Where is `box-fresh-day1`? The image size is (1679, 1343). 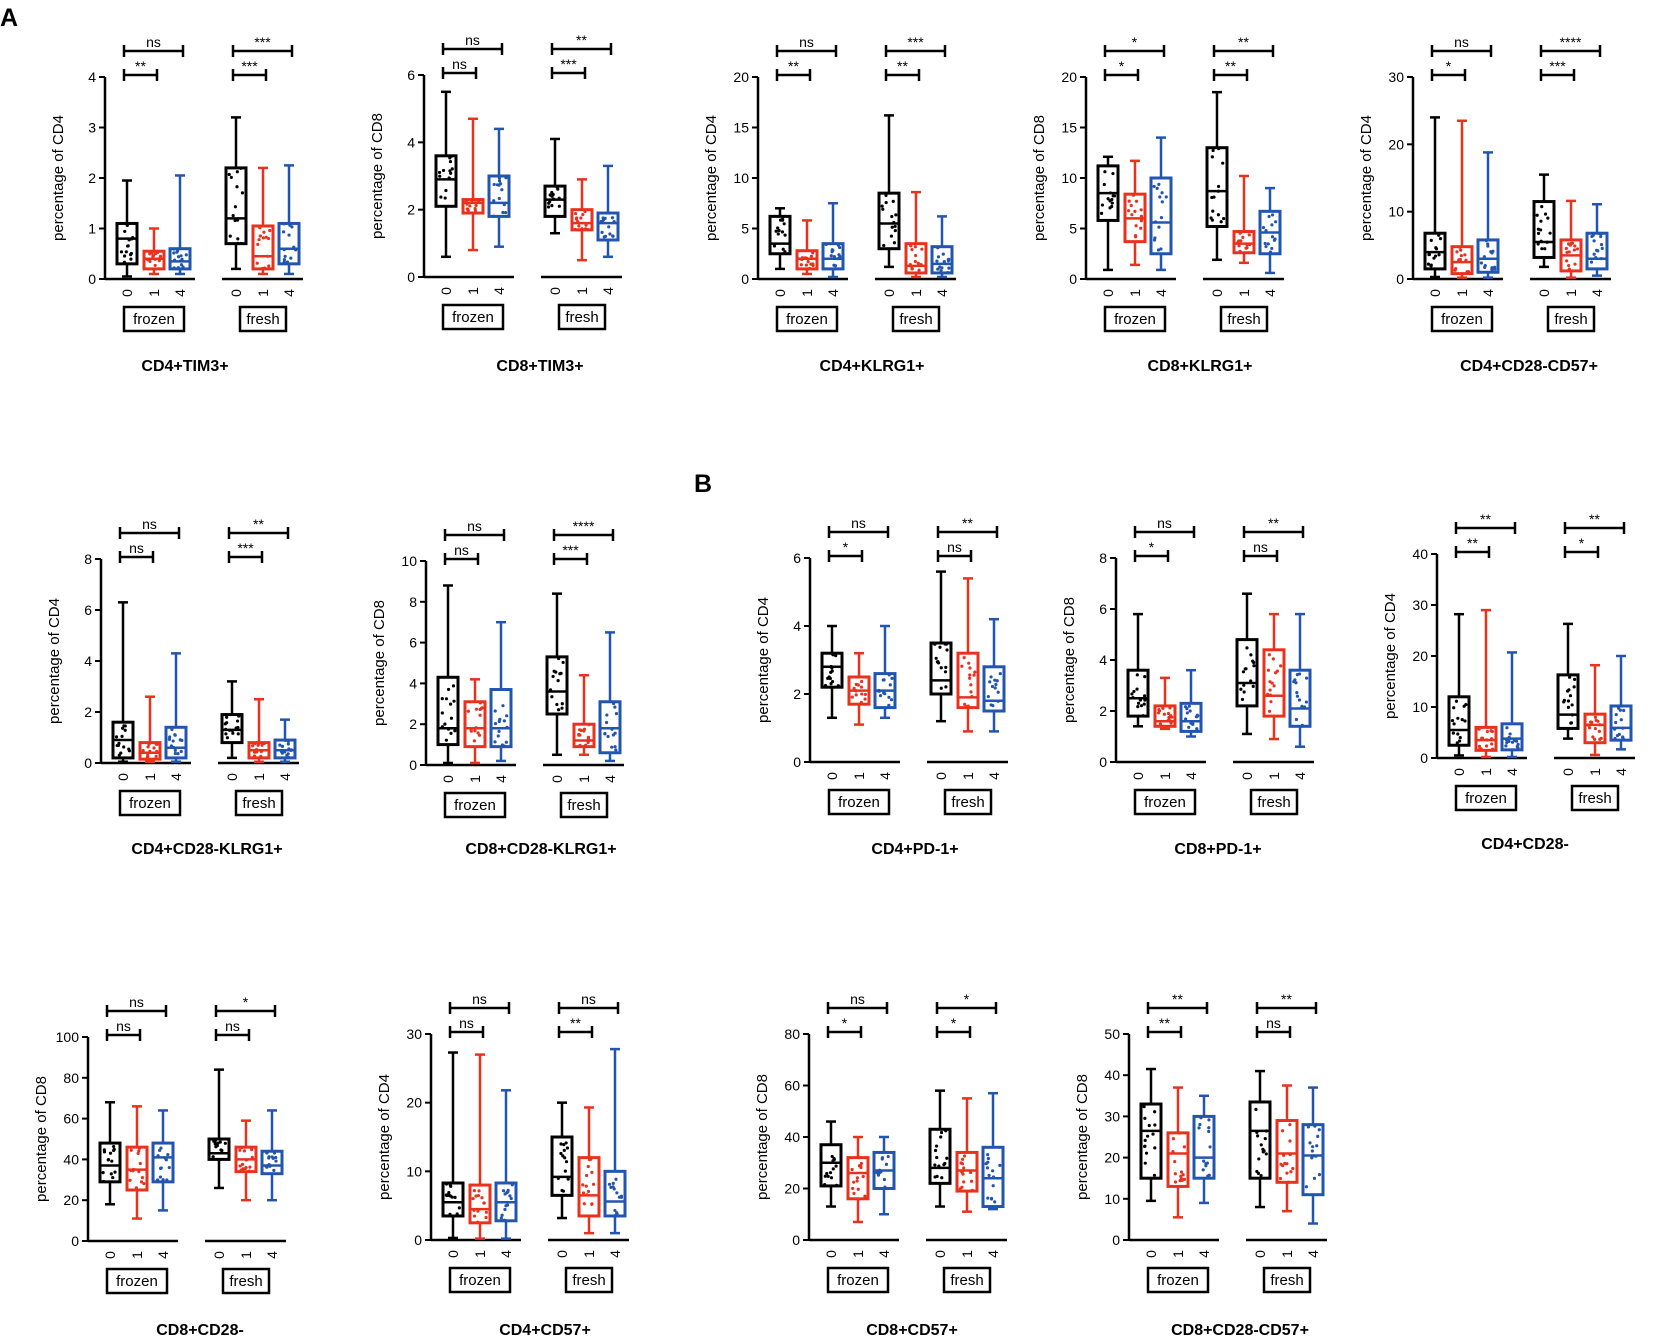
box-fresh-day1 is located at coordinates (584, 715).